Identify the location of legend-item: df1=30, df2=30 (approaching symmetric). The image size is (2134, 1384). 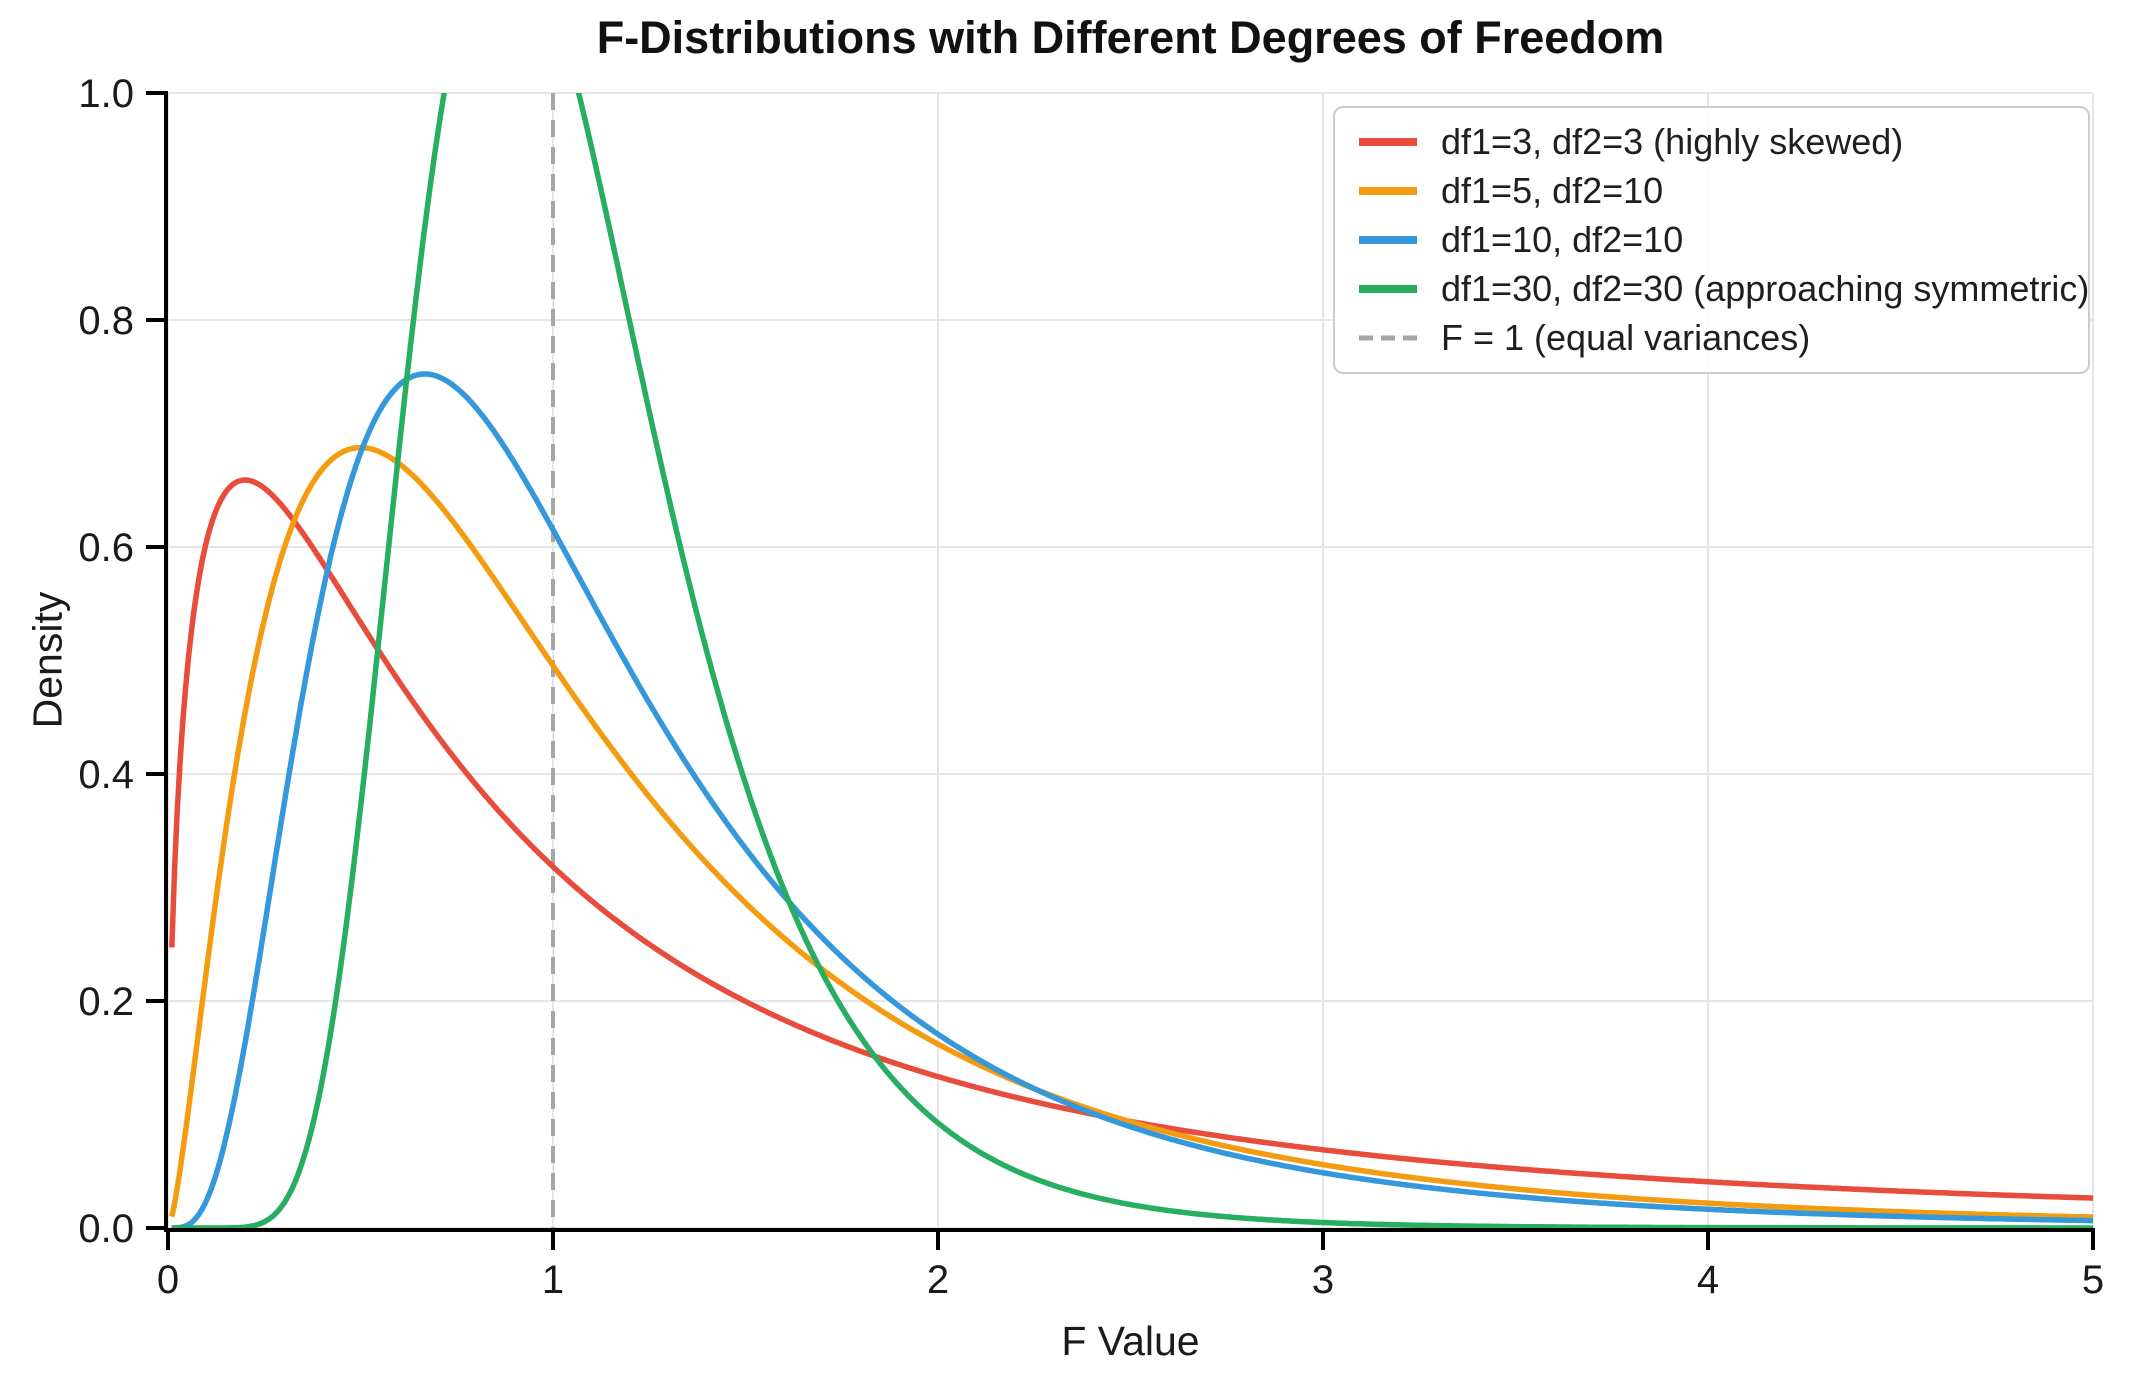
(1719, 289).